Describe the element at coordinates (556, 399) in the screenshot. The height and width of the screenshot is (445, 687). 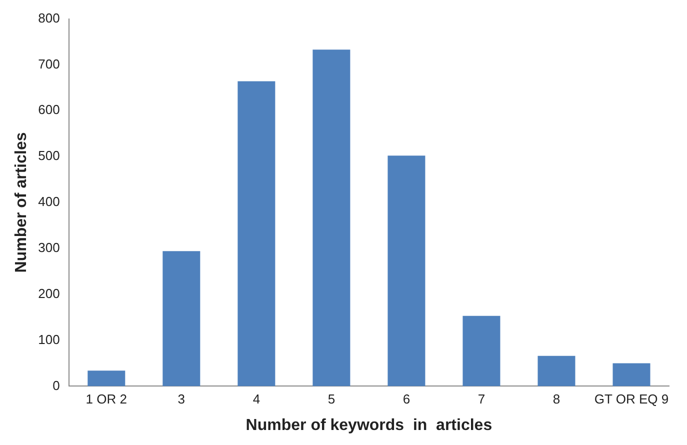
I see `x-tick-label: 8` at that location.